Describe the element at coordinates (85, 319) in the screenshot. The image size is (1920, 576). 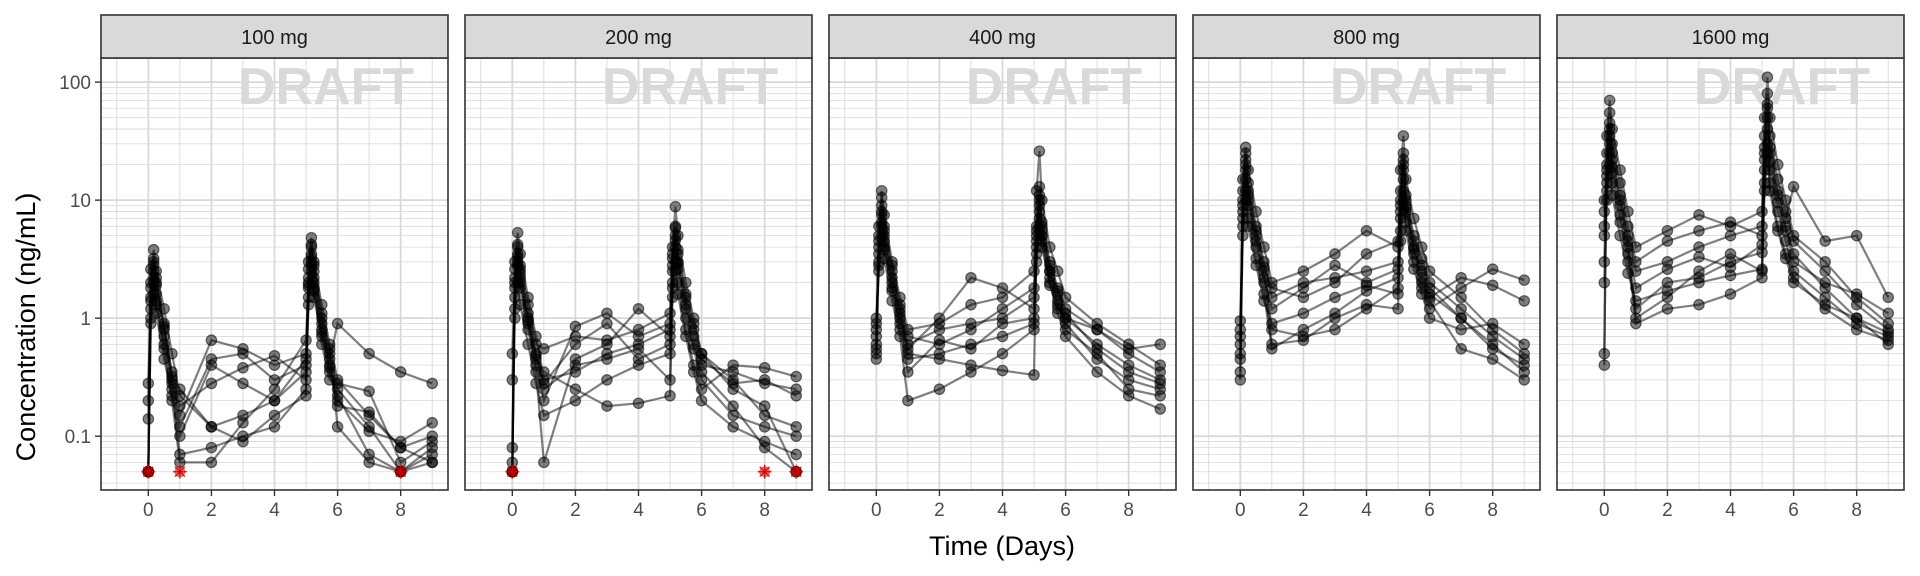
I see `y-tick-label: 1` at that location.